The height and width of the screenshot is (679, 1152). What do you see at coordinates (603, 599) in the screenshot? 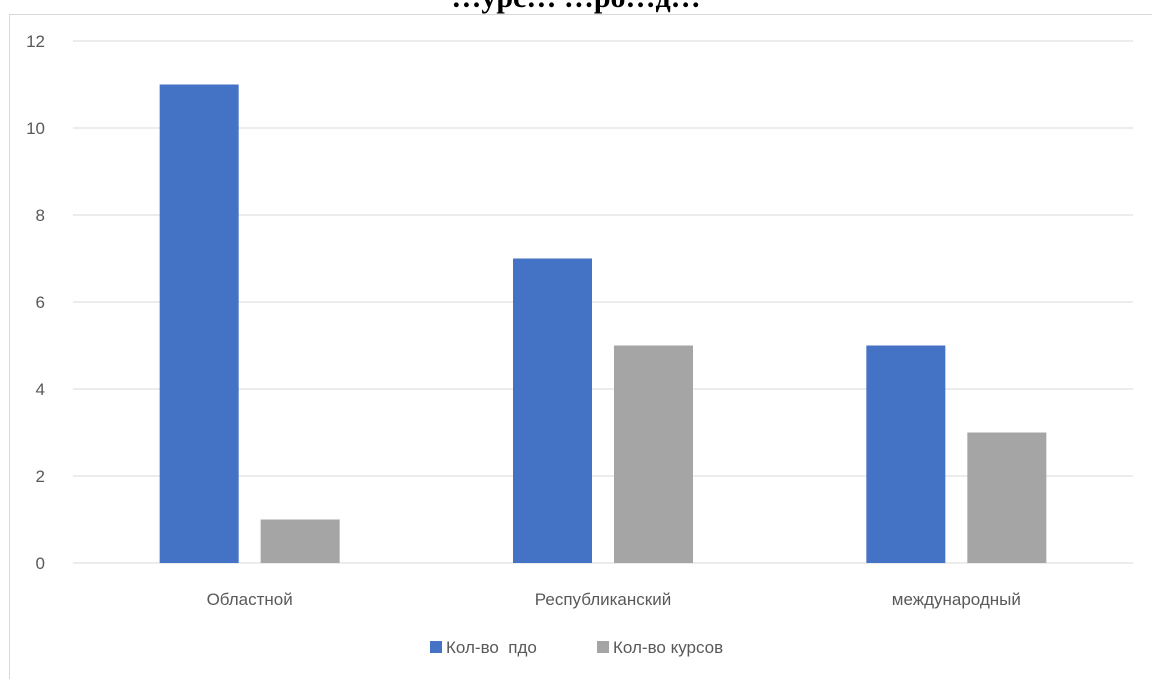
I see `x-tick-label: Республиканский` at bounding box center [603, 599].